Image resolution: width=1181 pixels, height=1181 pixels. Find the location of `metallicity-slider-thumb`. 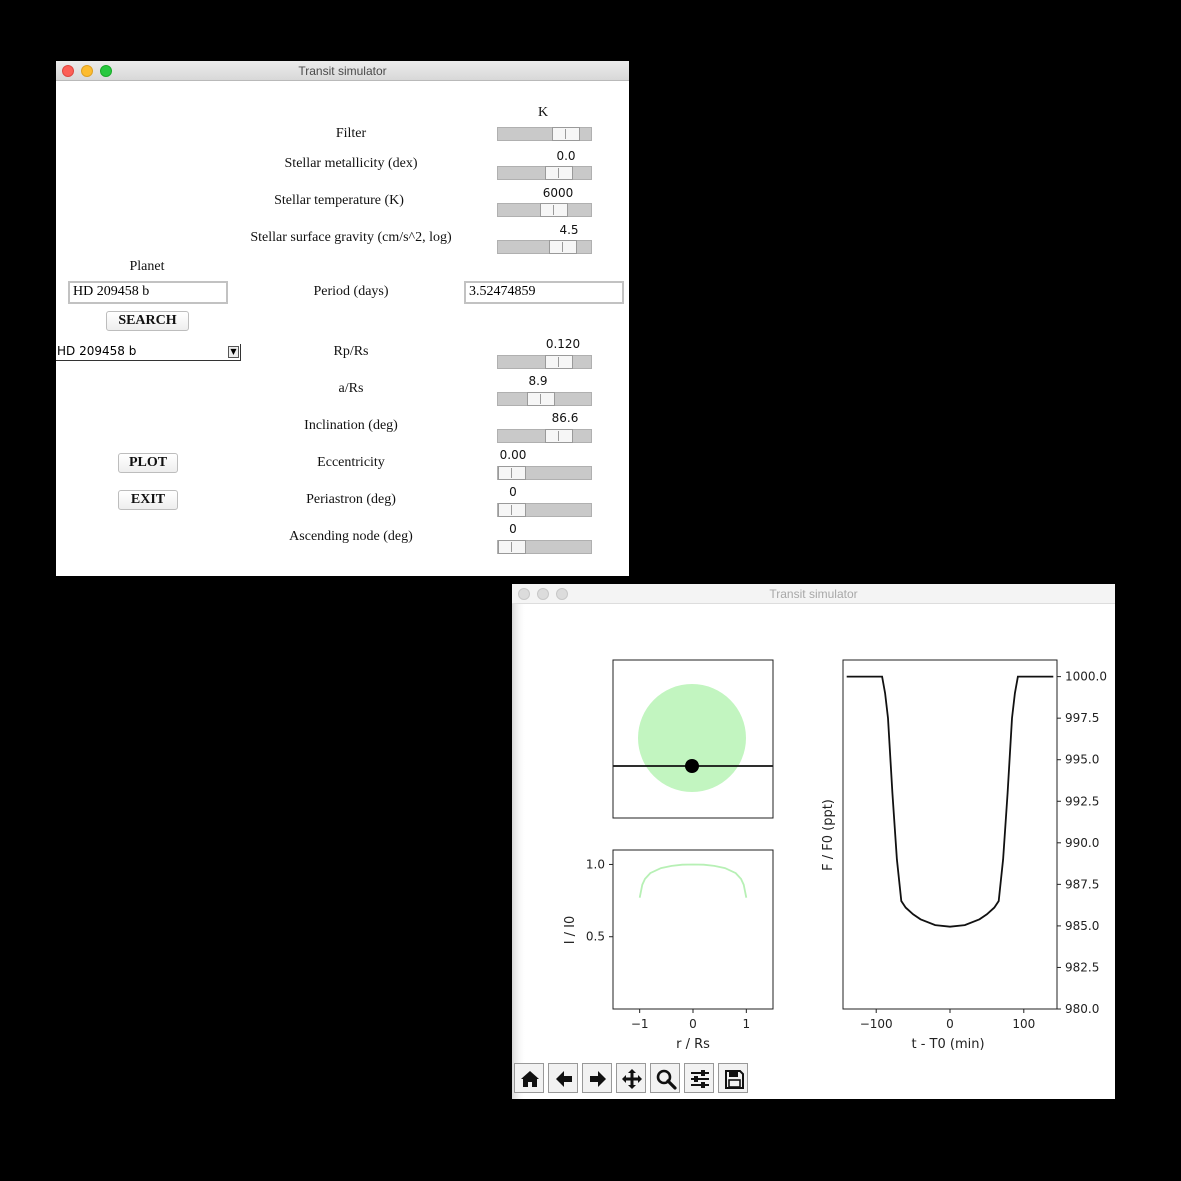

metallicity-slider-thumb is located at coordinates (558, 173).